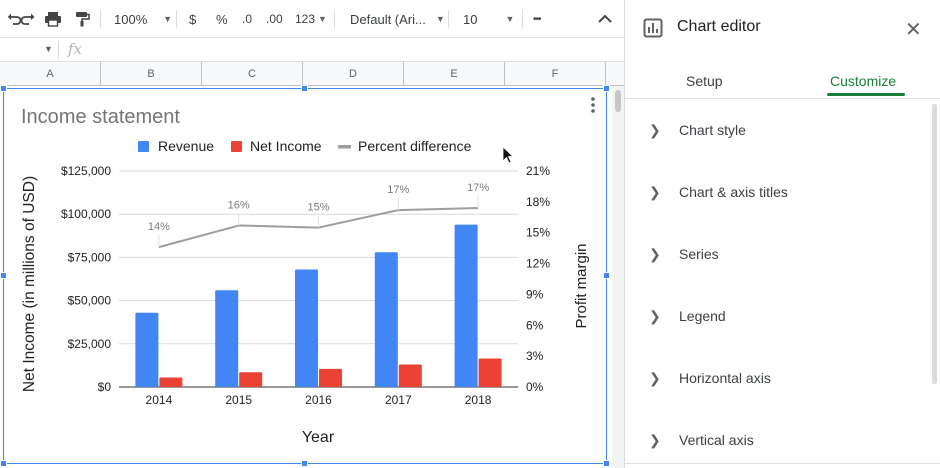  What do you see at coordinates (606, 275) in the screenshot?
I see `resize-handle-right` at bounding box center [606, 275].